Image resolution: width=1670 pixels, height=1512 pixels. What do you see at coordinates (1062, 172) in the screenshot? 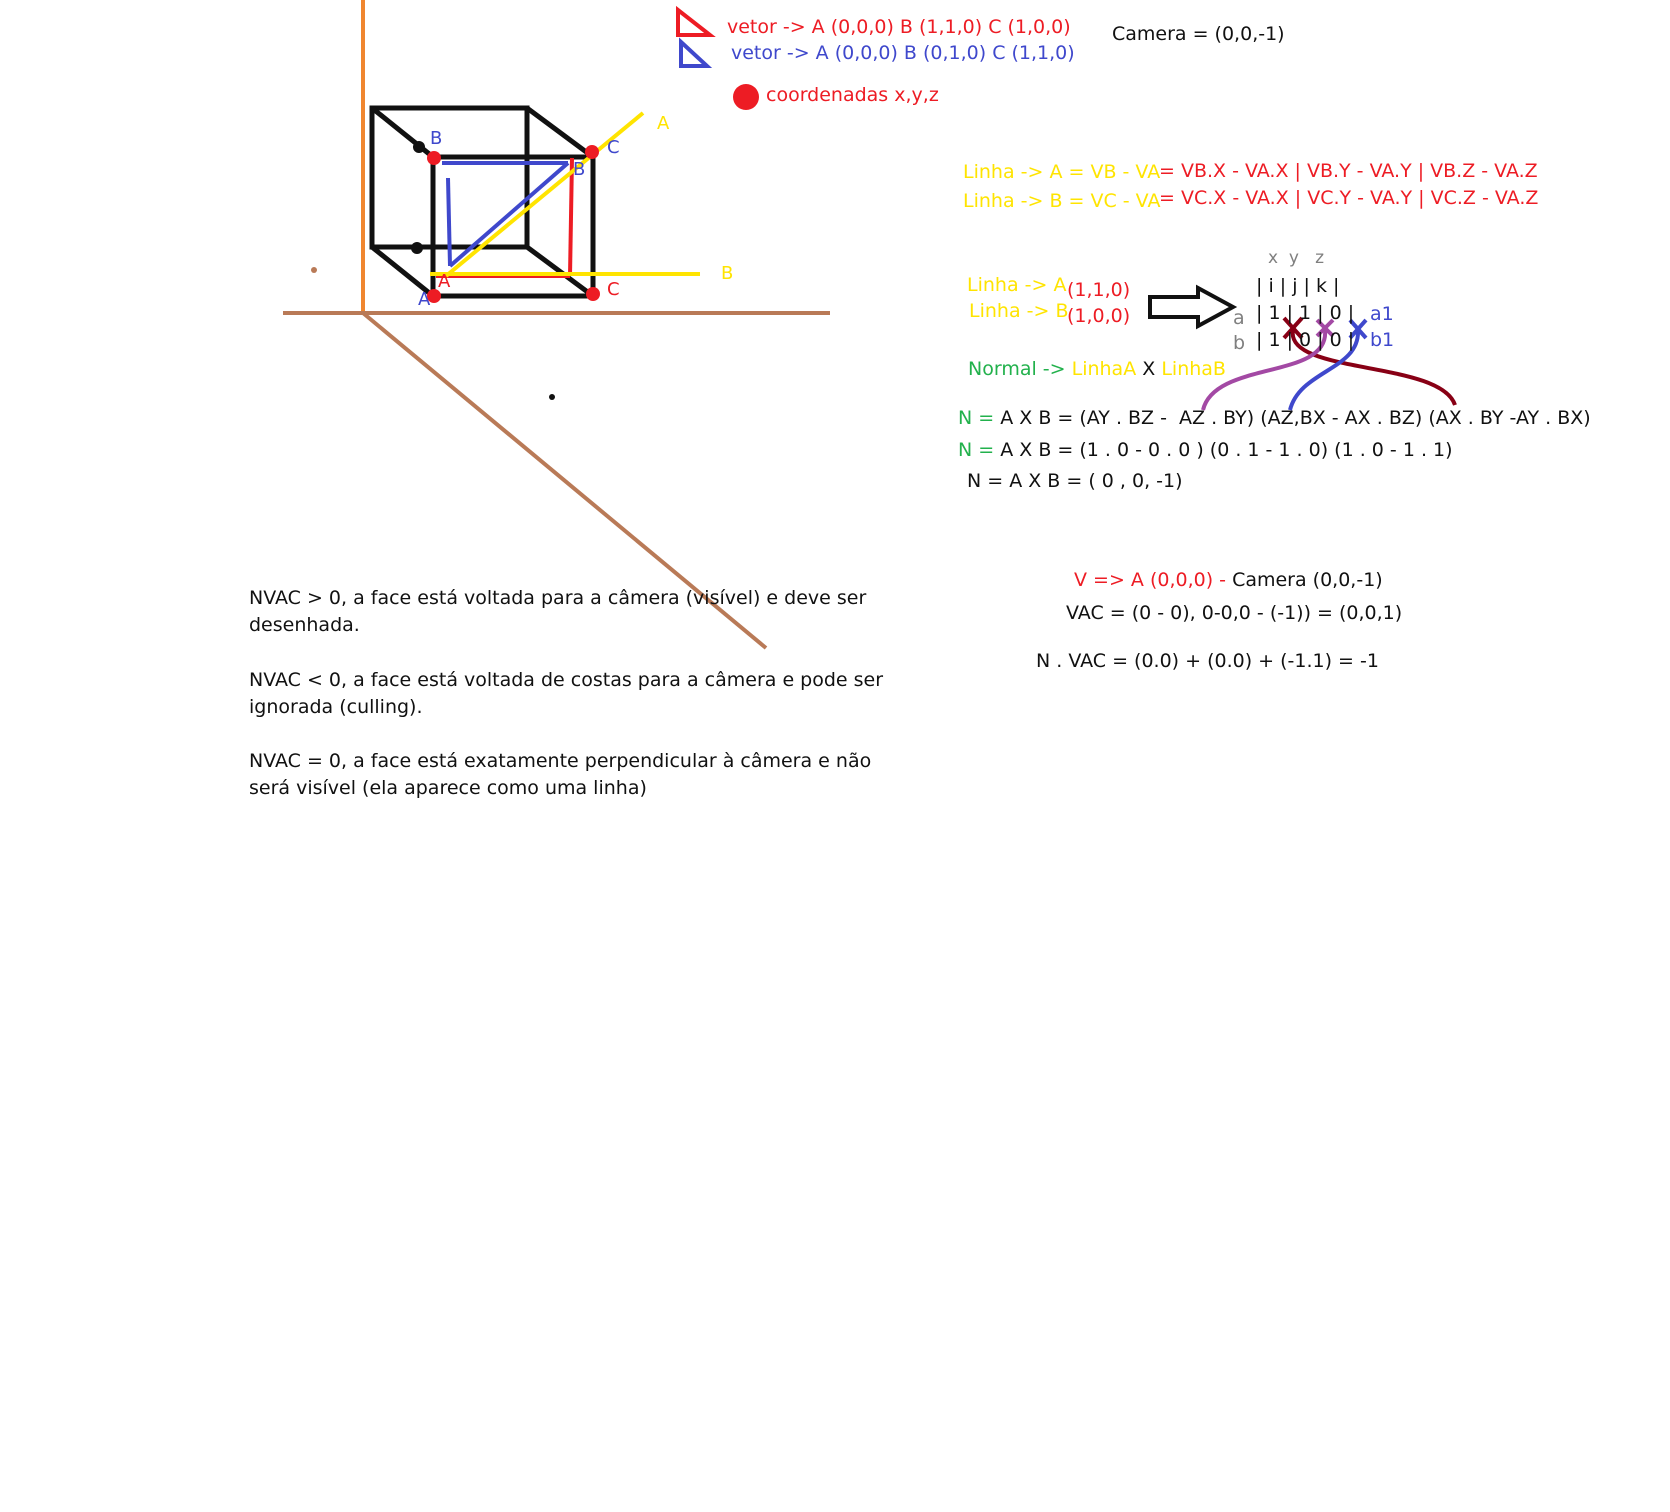
I see `linha-a-def: Linha -> A = VB - VA` at bounding box center [1062, 172].